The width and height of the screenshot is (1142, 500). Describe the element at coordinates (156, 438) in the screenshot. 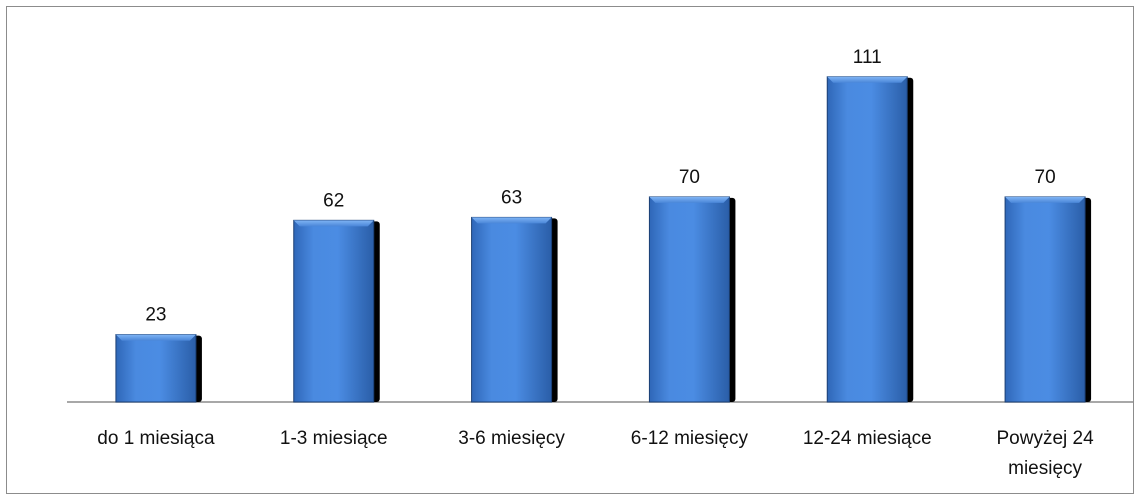

I see `category-label: do 1 miesiąca` at that location.